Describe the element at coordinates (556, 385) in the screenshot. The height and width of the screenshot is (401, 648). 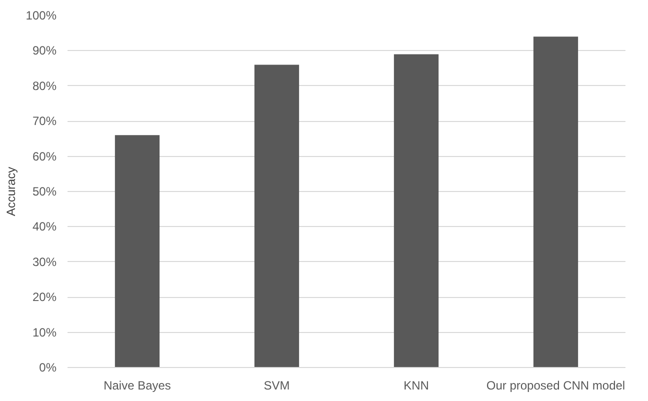
I see `x-tick-label: Our proposed CNN model` at that location.